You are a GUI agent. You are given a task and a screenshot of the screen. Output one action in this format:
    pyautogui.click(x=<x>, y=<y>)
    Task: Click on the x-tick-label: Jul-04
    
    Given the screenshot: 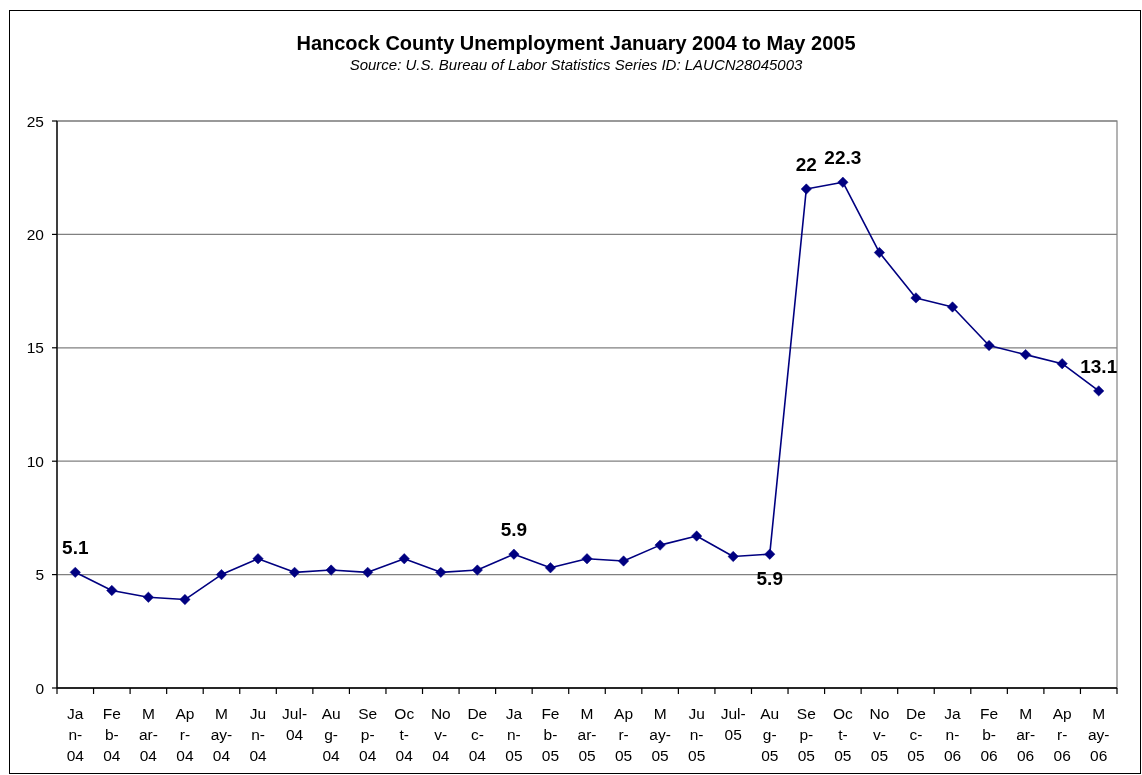 What is the action you would take?
    pyautogui.click(x=295, y=724)
    